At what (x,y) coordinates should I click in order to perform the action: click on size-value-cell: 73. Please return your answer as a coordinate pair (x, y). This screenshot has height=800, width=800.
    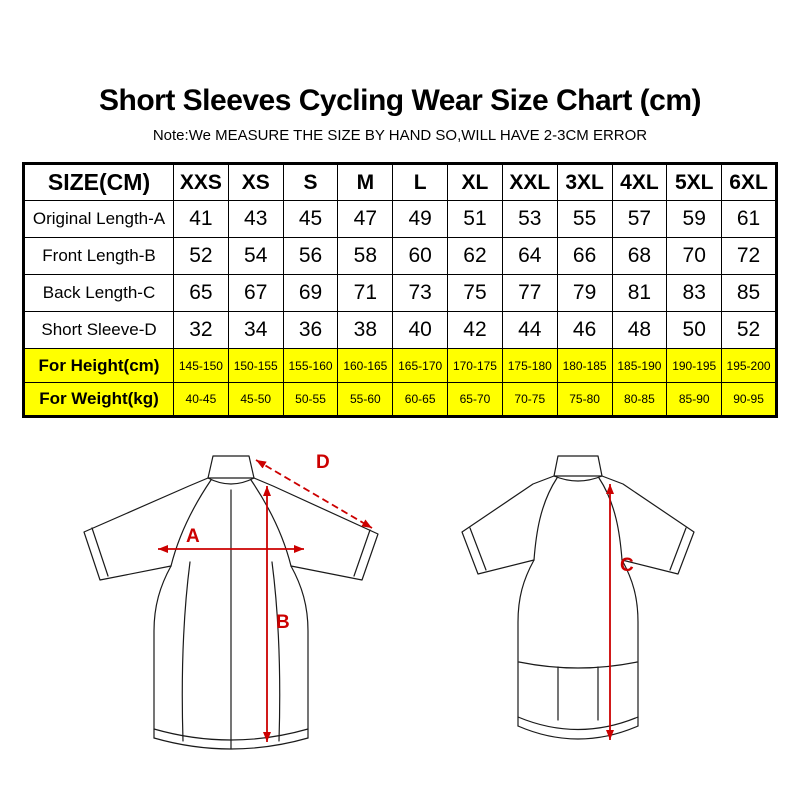
    Looking at the image, I should click on (420, 293).